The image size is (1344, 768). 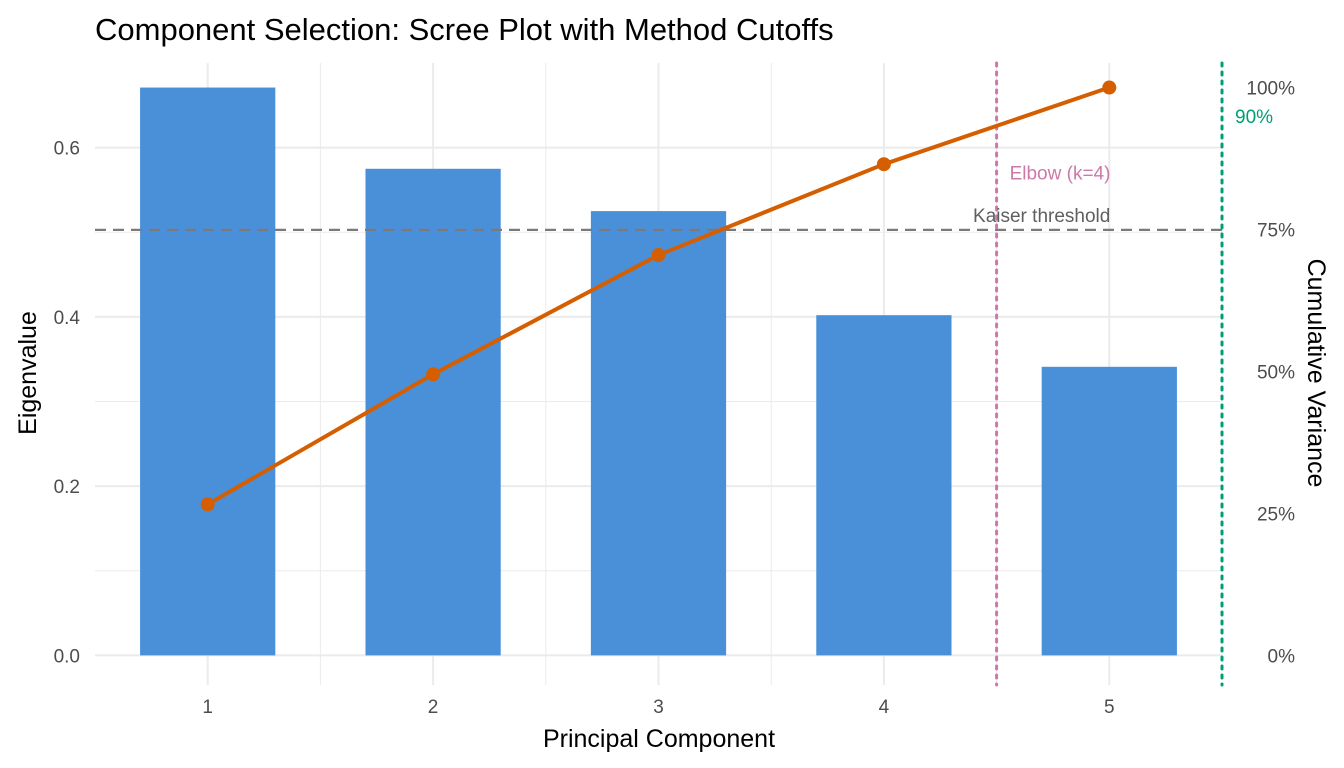 What do you see at coordinates (658, 707) in the screenshot?
I see `x-tick-label: 3` at bounding box center [658, 707].